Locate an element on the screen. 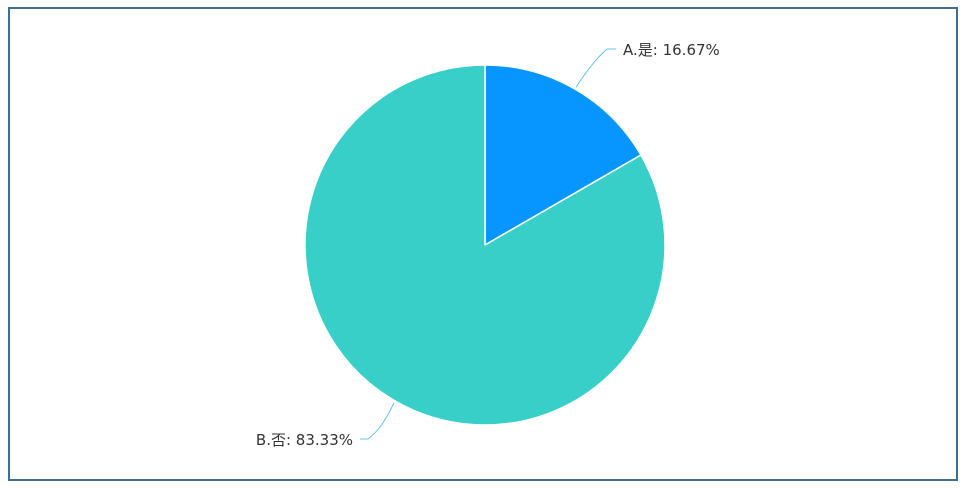 This screenshot has height=491, width=968. pie-slice-a is located at coordinates (563, 155).